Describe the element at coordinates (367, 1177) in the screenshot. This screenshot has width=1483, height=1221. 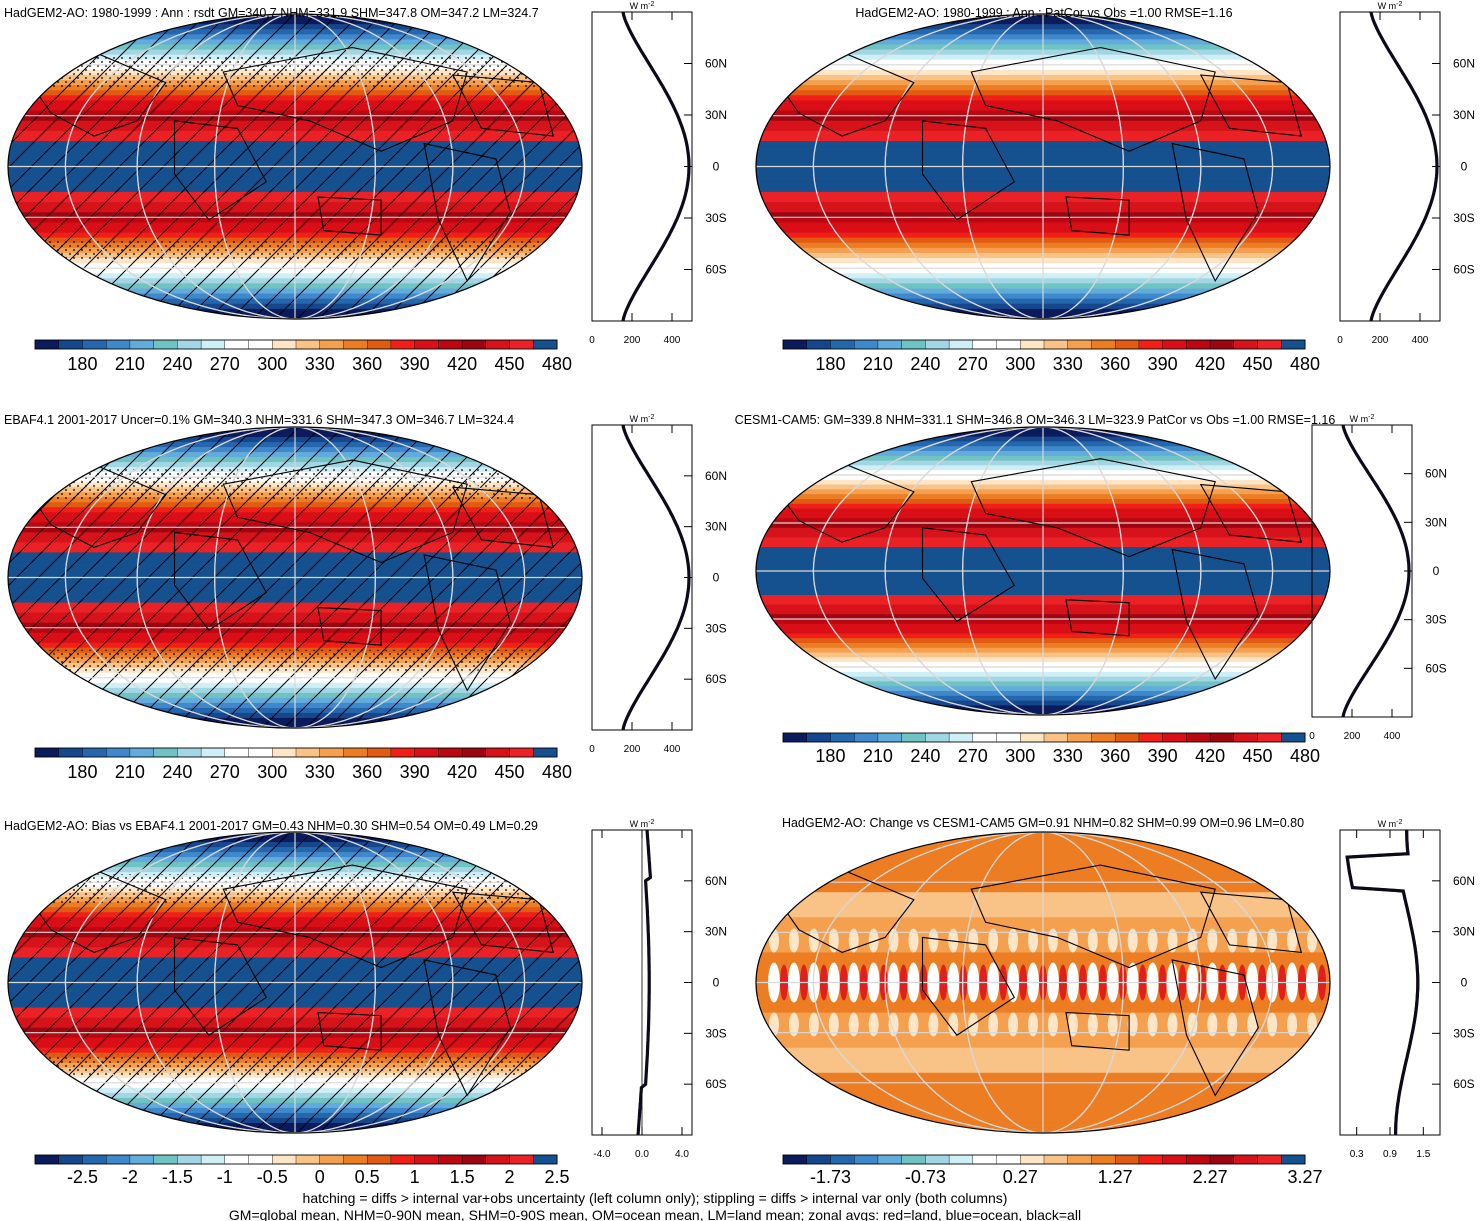
I see `colorbar-tick-label: 0.5` at that location.